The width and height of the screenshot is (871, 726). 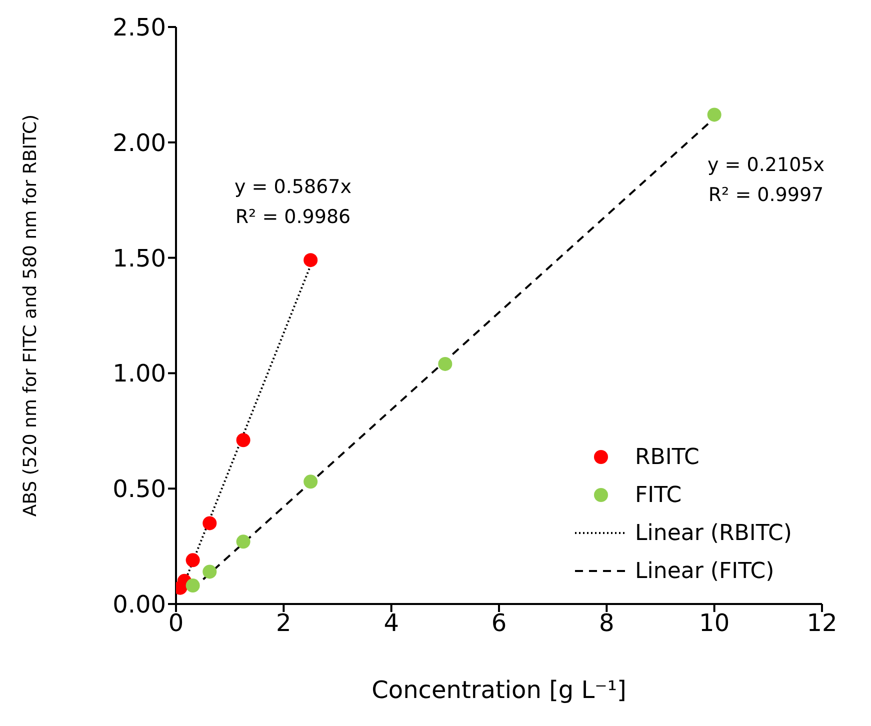 I want to click on annotation: R² = 0.9986, so click(x=293, y=217).